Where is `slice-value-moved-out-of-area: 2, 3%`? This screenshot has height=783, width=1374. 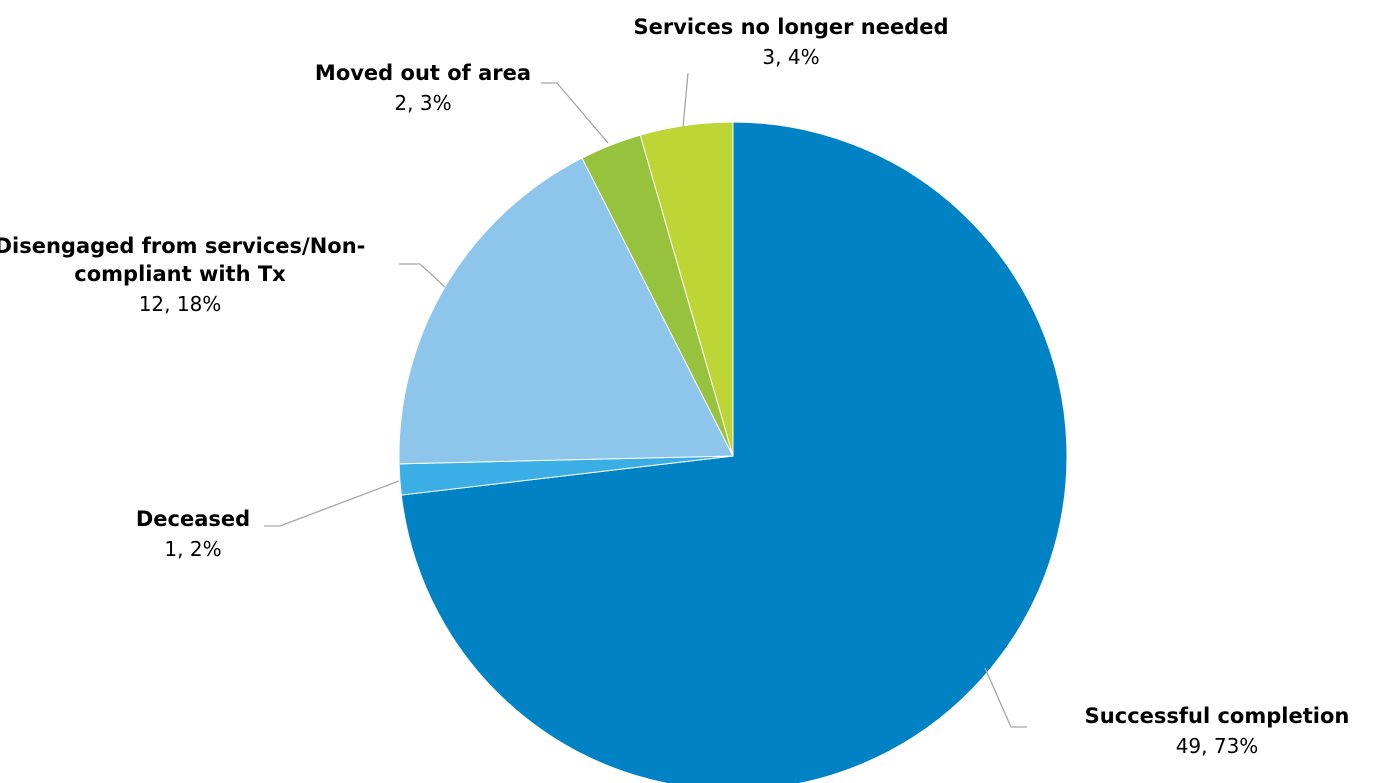
slice-value-moved-out-of-area: 2, 3% is located at coordinates (422, 103).